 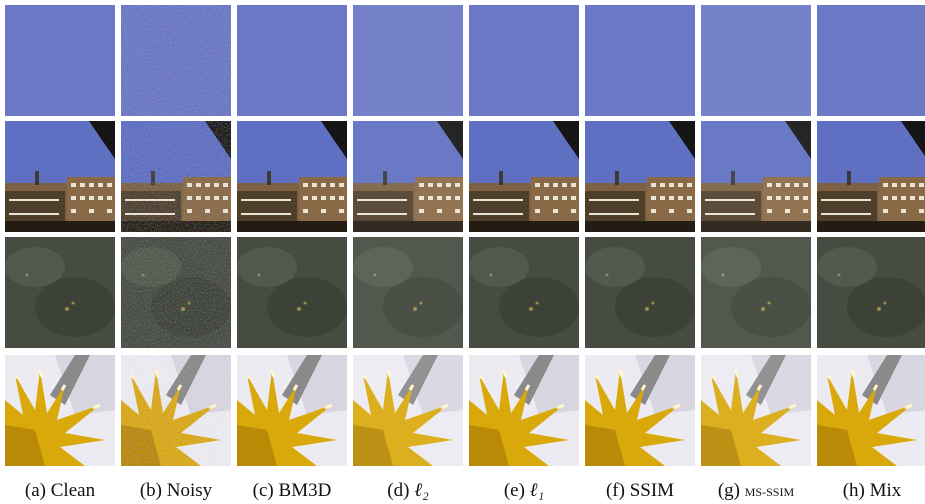 I want to click on caption: (f) SSIM, so click(x=640, y=490).